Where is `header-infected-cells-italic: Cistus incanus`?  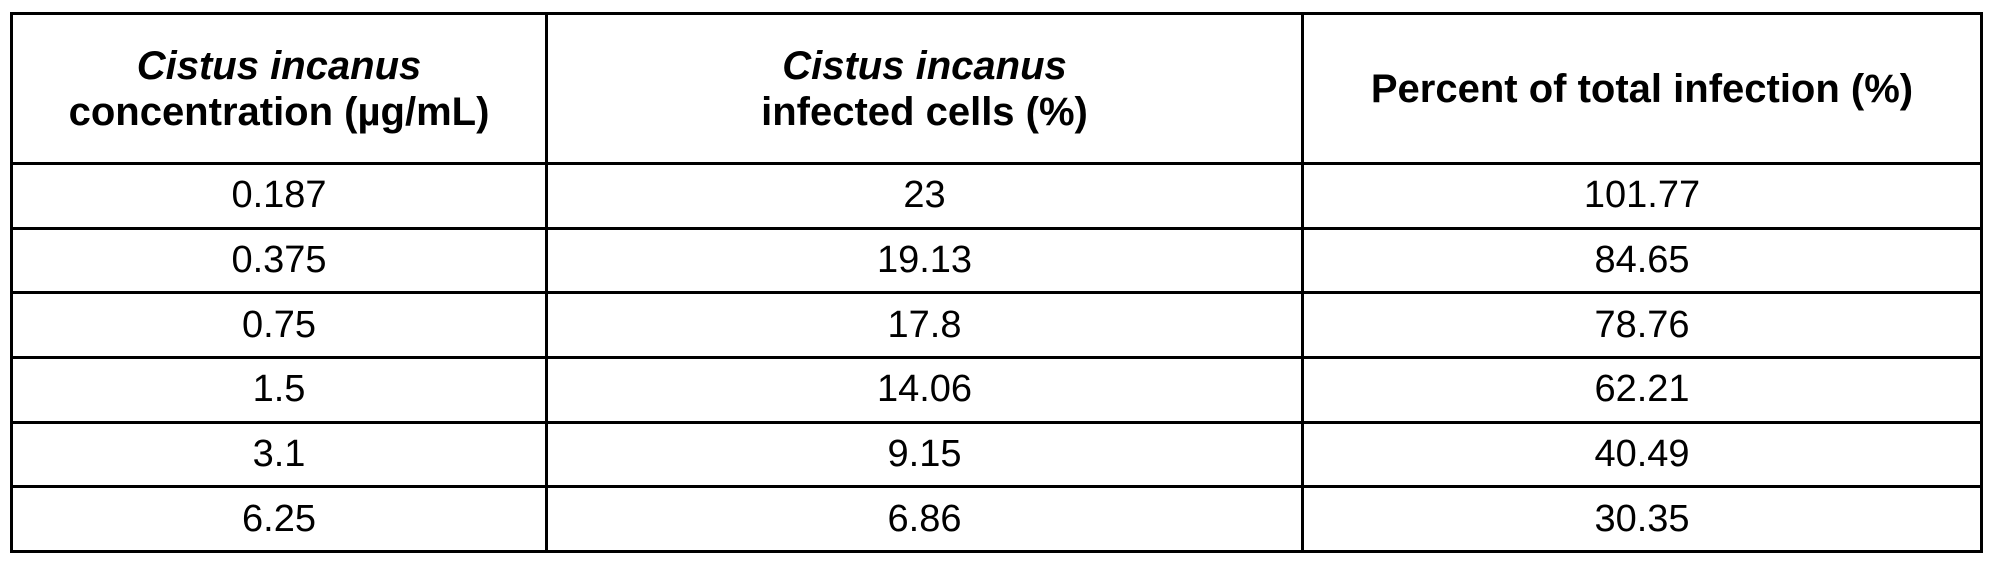 header-infected-cells-italic: Cistus incanus is located at coordinates (924, 65).